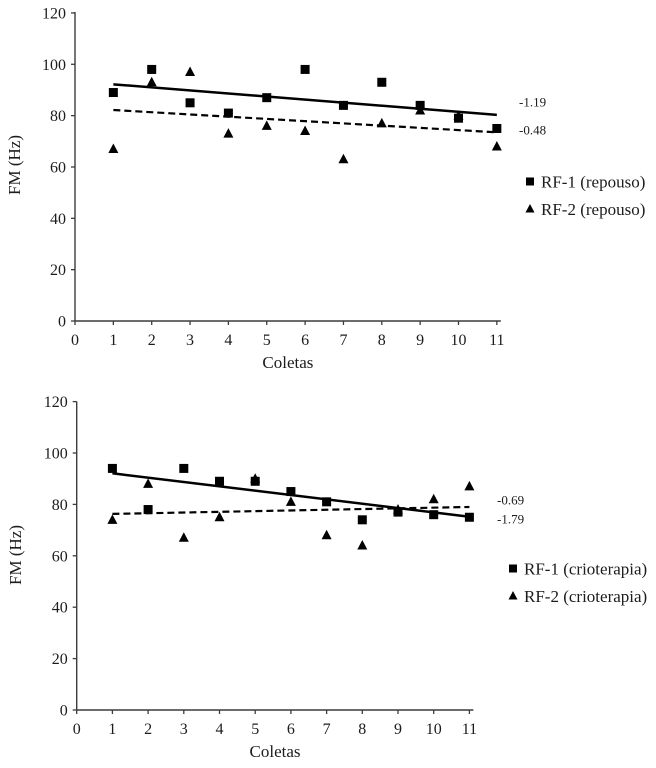 This screenshot has width=656, height=768. I want to click on trend-slope-label: -0.48, so click(532, 130).